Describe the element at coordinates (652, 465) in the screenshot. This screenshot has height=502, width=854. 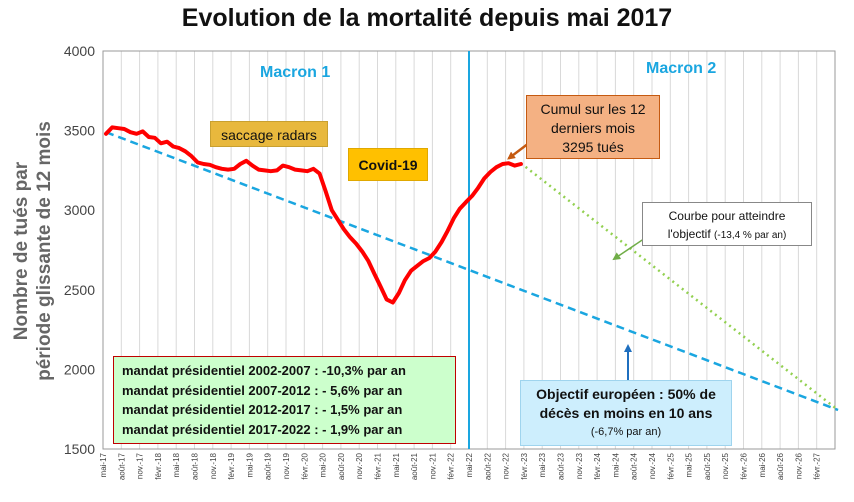
I see `x-tick-label: nov.-24` at that location.